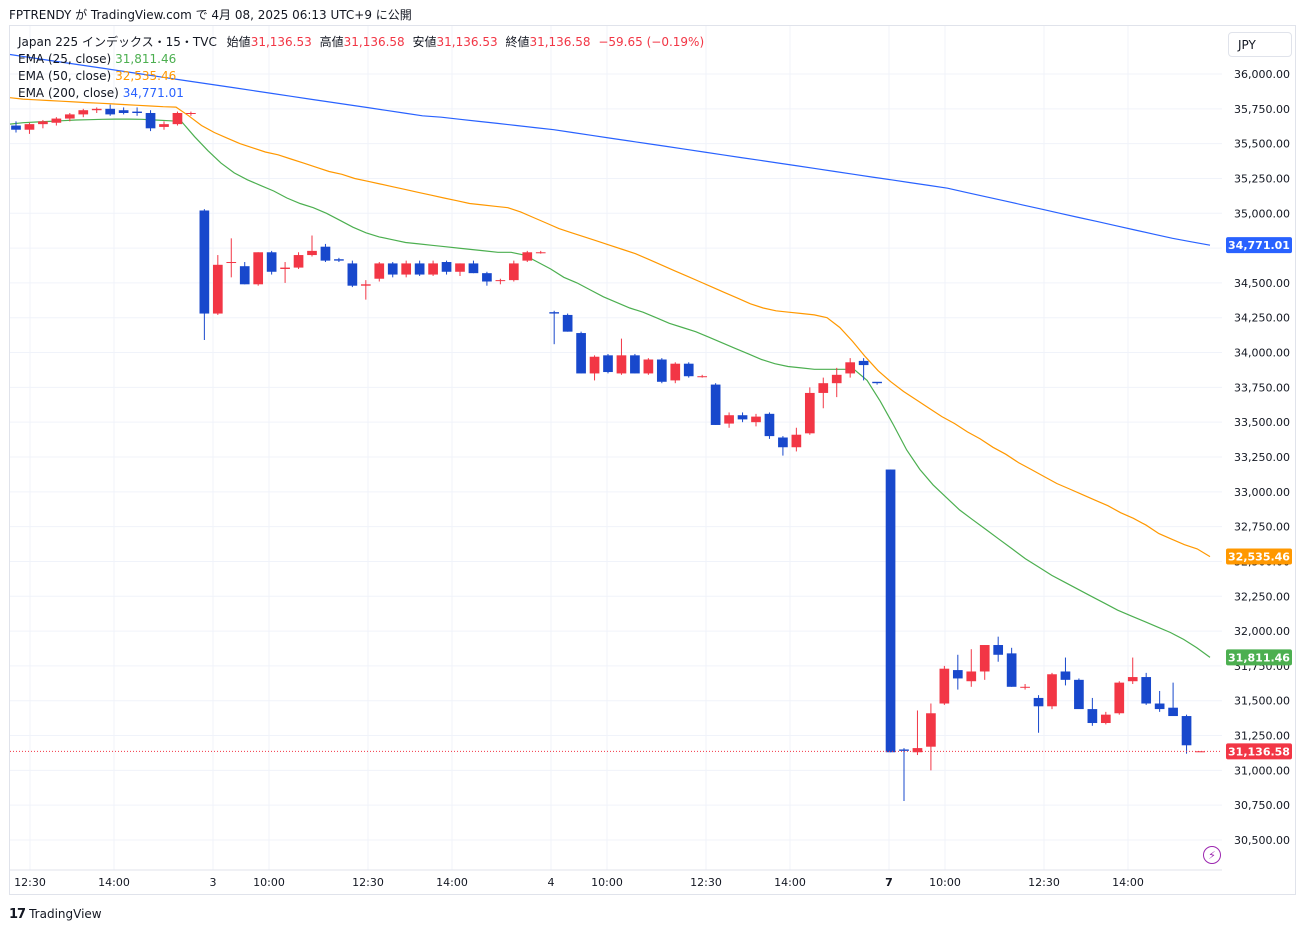 This screenshot has height=931, width=1306. I want to click on ohlc-close-label: 終値, so click(517, 42).